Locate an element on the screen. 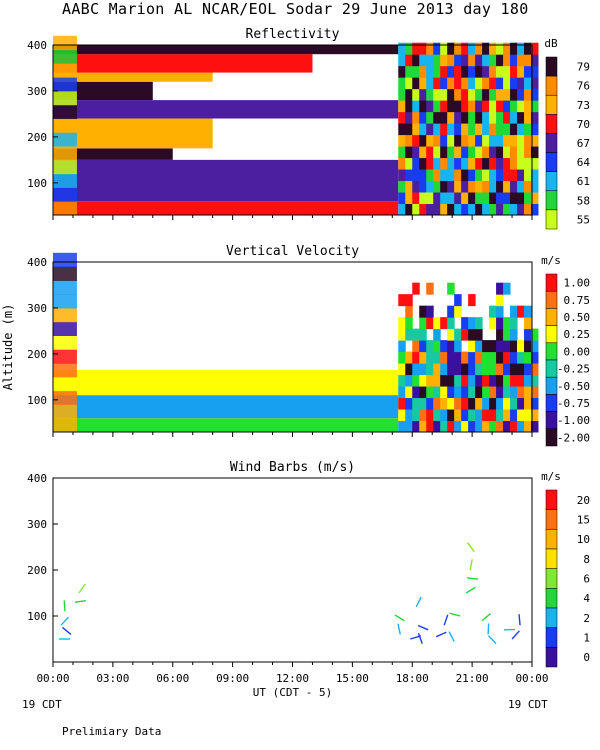 Image resolution: width=600 pixels, height=750 pixels. x-tick-label: 06:00 is located at coordinates (172, 678).